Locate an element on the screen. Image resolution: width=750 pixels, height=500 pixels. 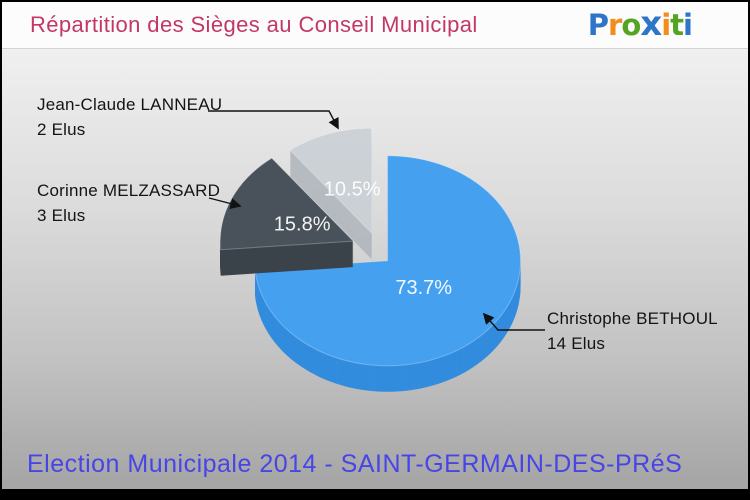
callout-seats: 3 Elus is located at coordinates (61, 215).